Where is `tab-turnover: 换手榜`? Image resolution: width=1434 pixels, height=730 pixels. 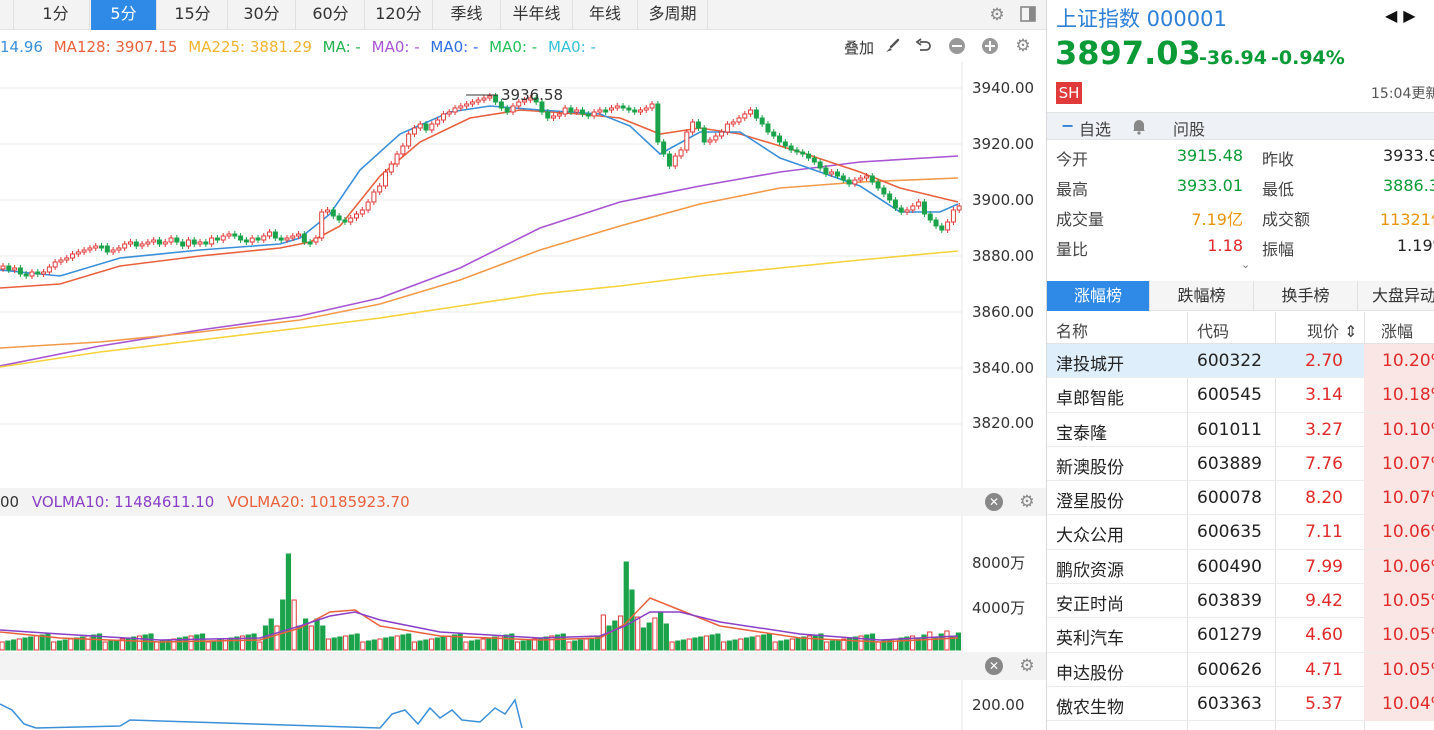 tab-turnover: 换手榜 is located at coordinates (1306, 296).